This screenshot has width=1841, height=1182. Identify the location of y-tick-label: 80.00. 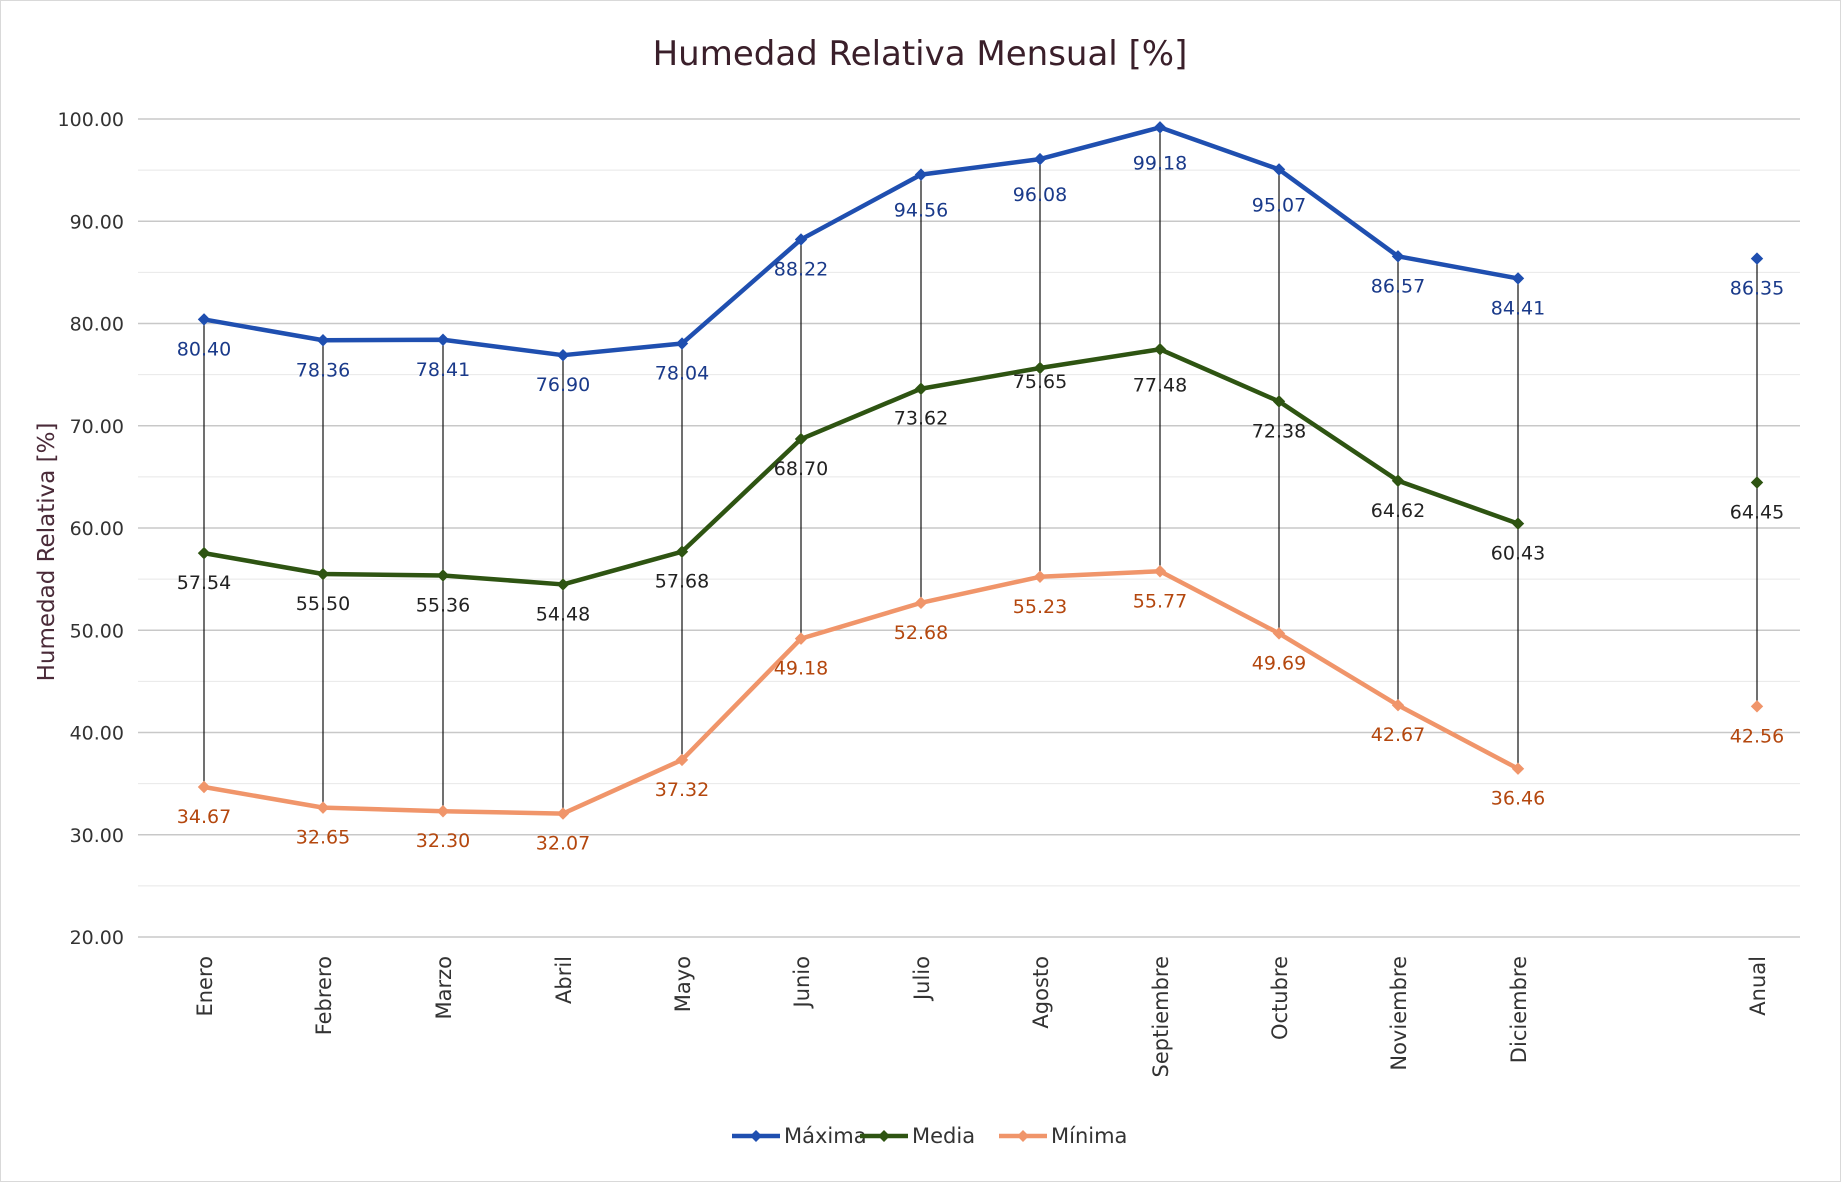
(97, 325).